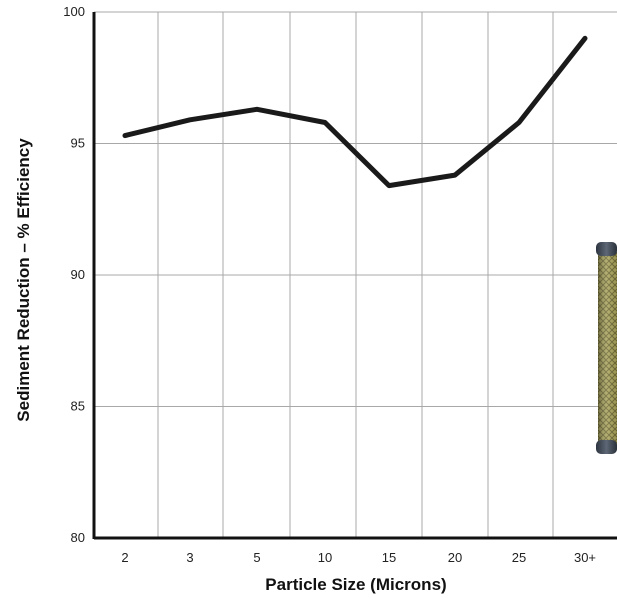  Describe the element at coordinates (78, 406) in the screenshot. I see `y-tick-label-85: 85` at that location.